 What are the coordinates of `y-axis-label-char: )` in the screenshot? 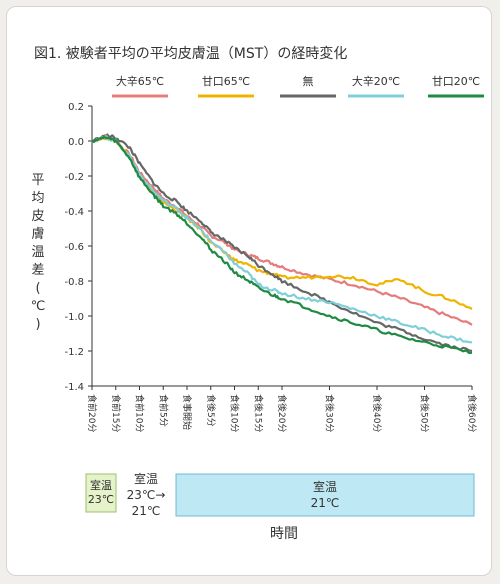 It's located at (37, 324).